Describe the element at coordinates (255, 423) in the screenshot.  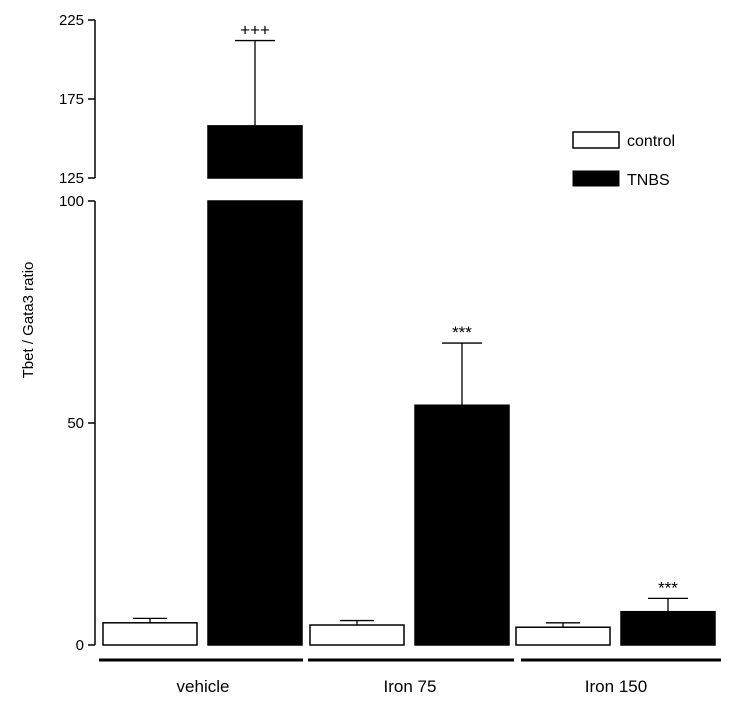
I see `bar-tnbs-lower` at that location.